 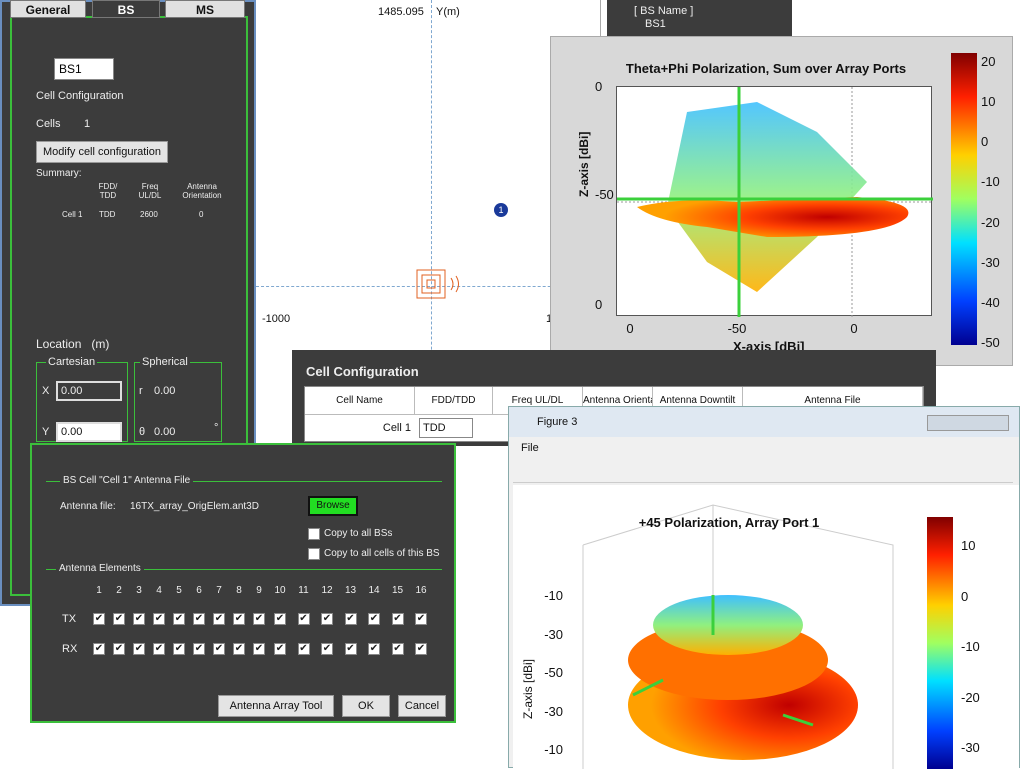 I want to click on tab: BS, so click(x=126, y=9).